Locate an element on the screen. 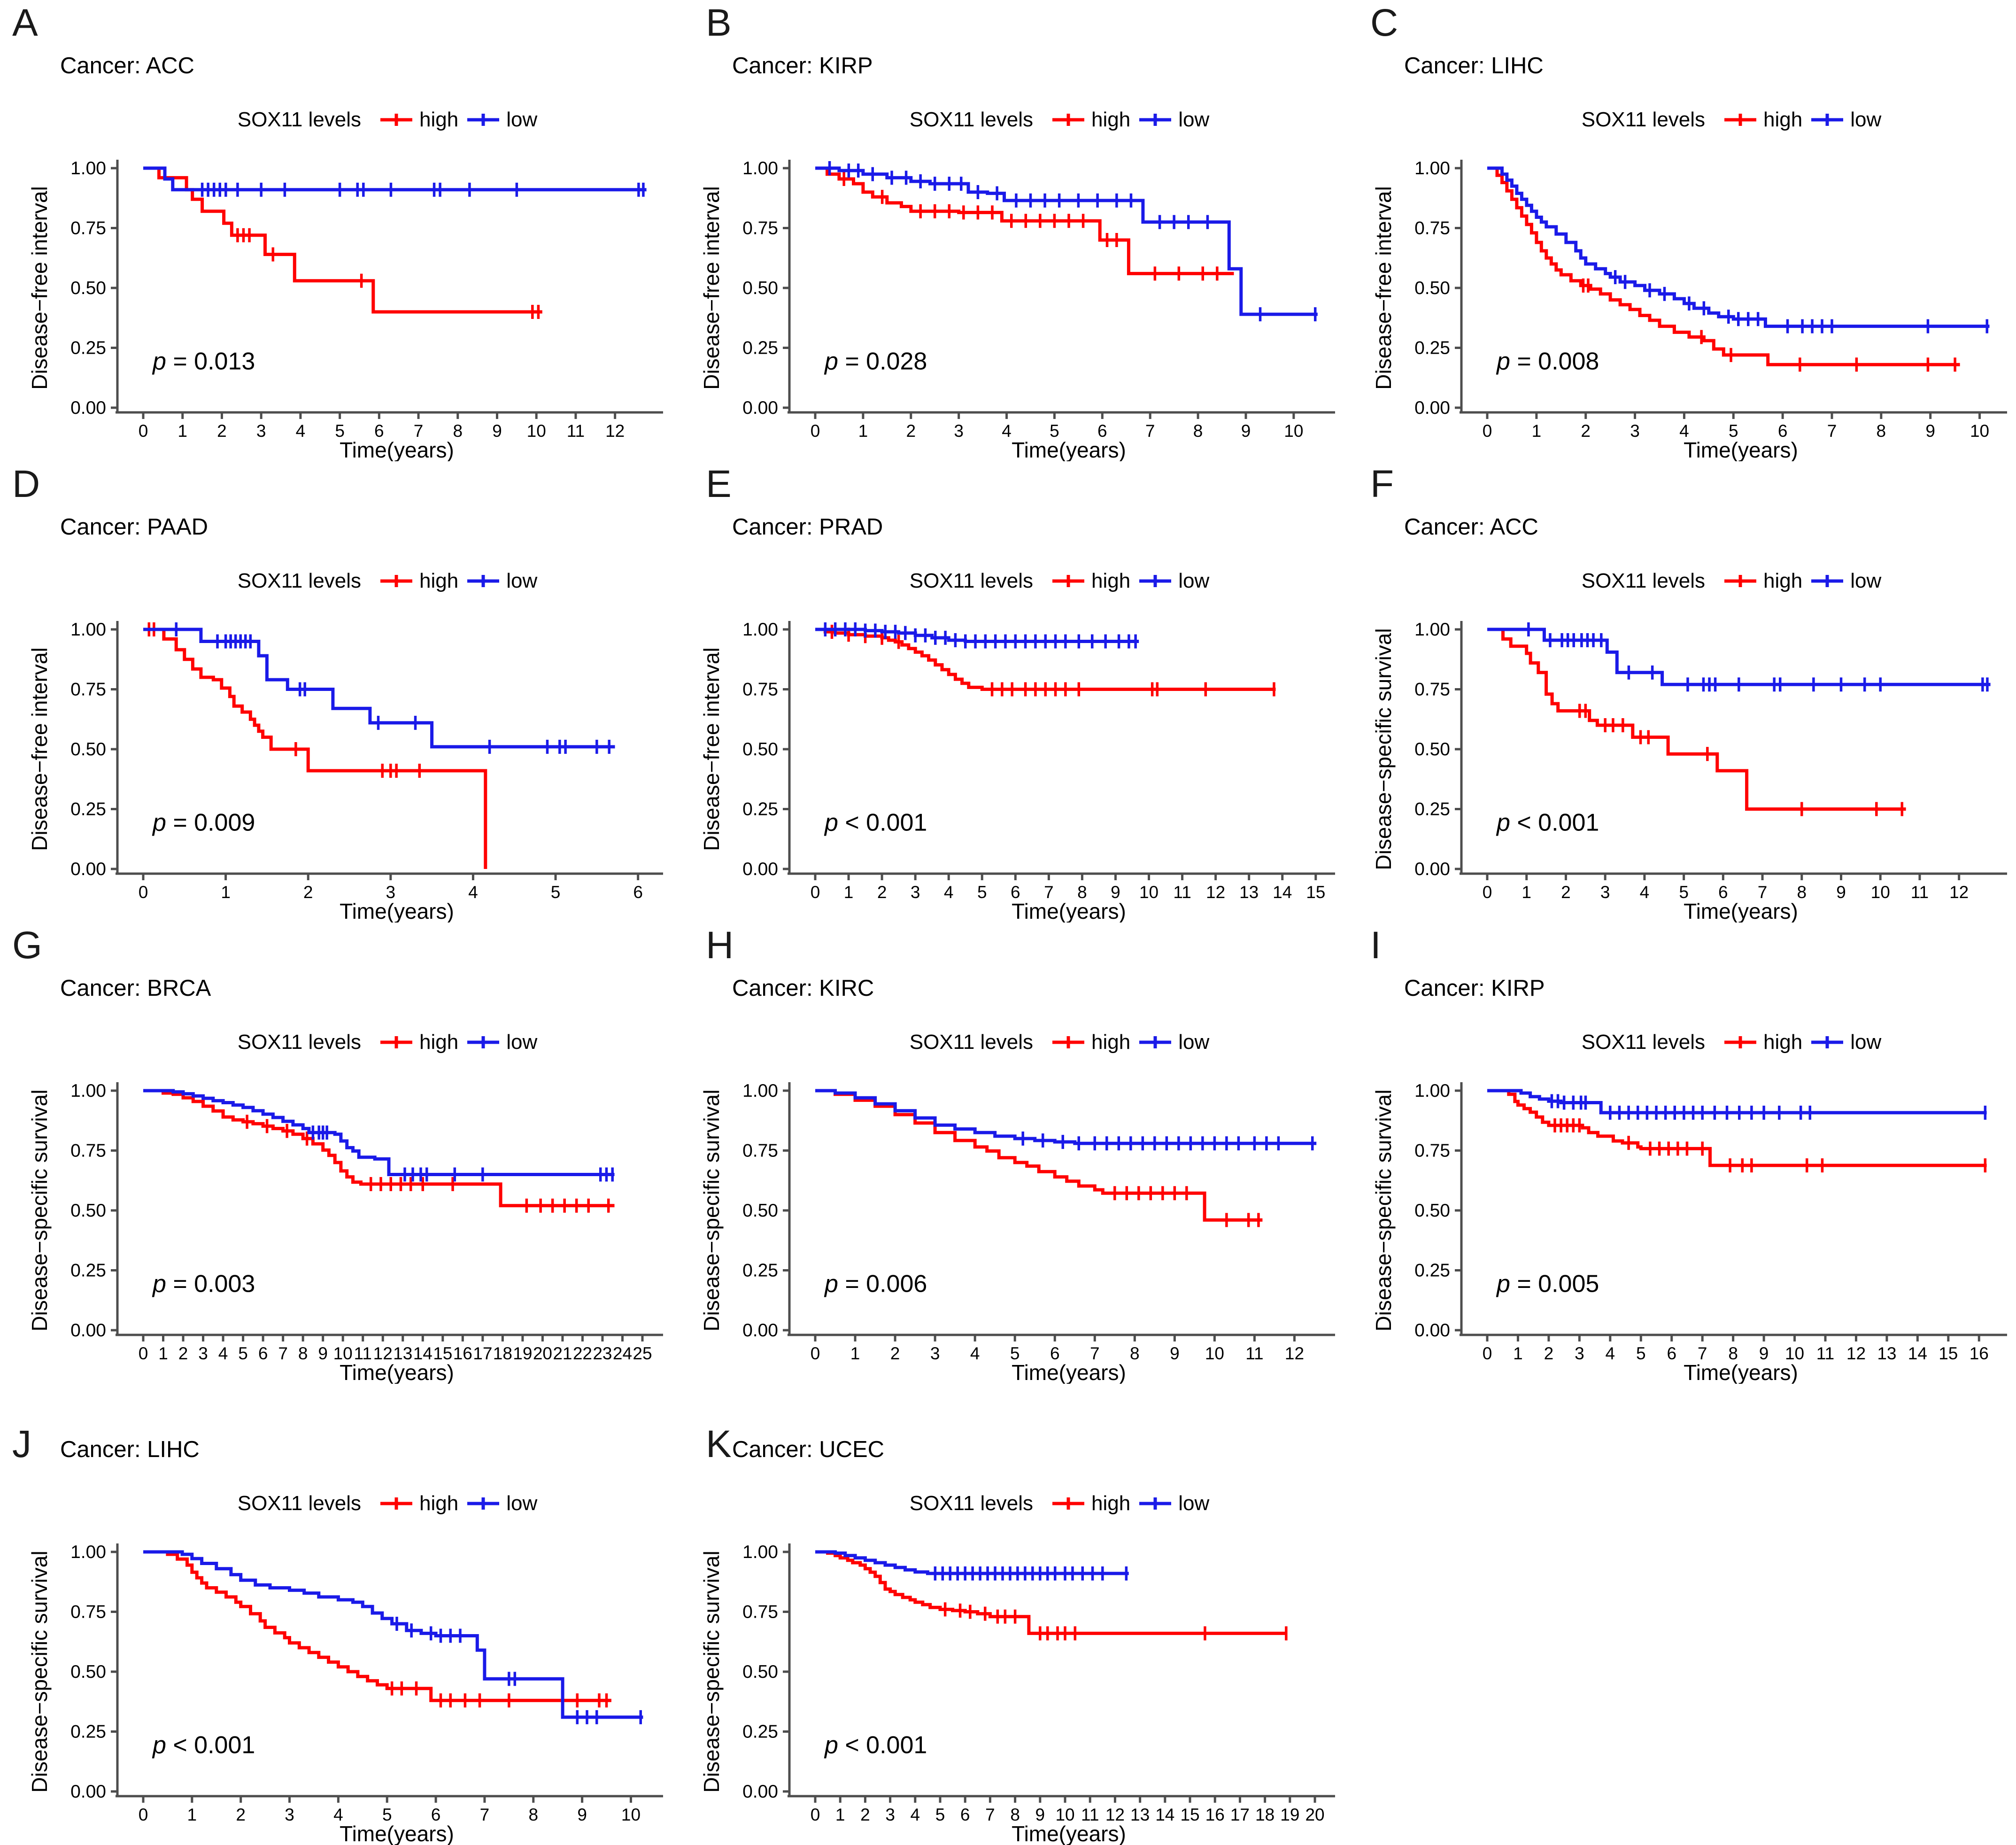 This screenshot has width=2016, height=1845. svg-text: 0 is located at coordinates (1487, 431).